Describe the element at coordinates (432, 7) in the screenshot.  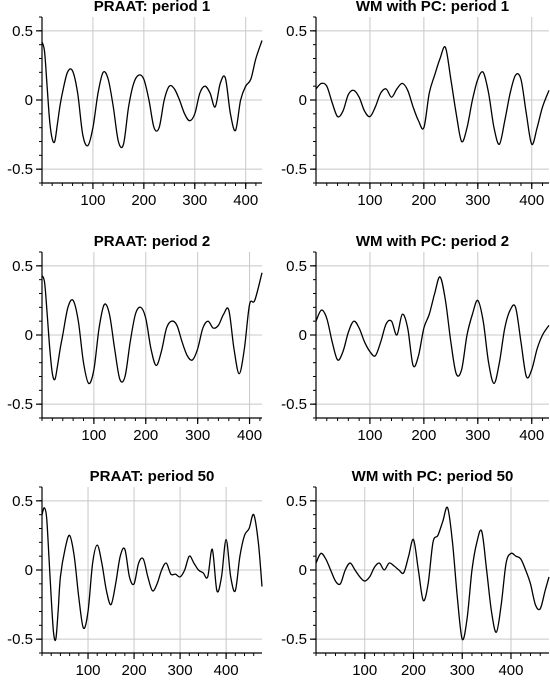
I see `chart-title: WM with PC: period 1` at that location.